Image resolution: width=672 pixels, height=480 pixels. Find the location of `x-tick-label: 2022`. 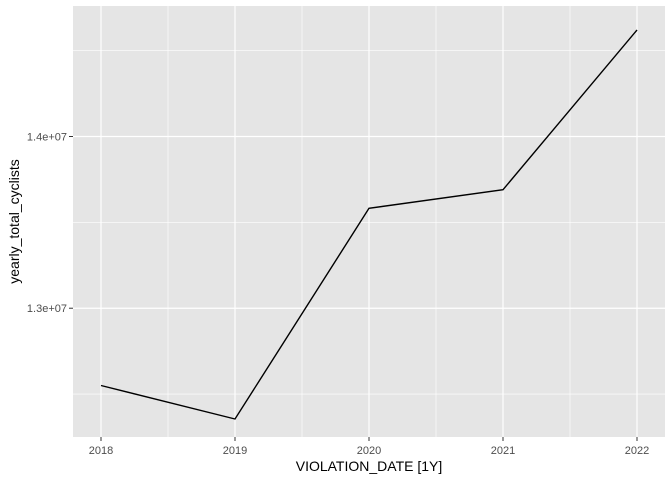

x-tick-label: 2022 is located at coordinates (637, 451).